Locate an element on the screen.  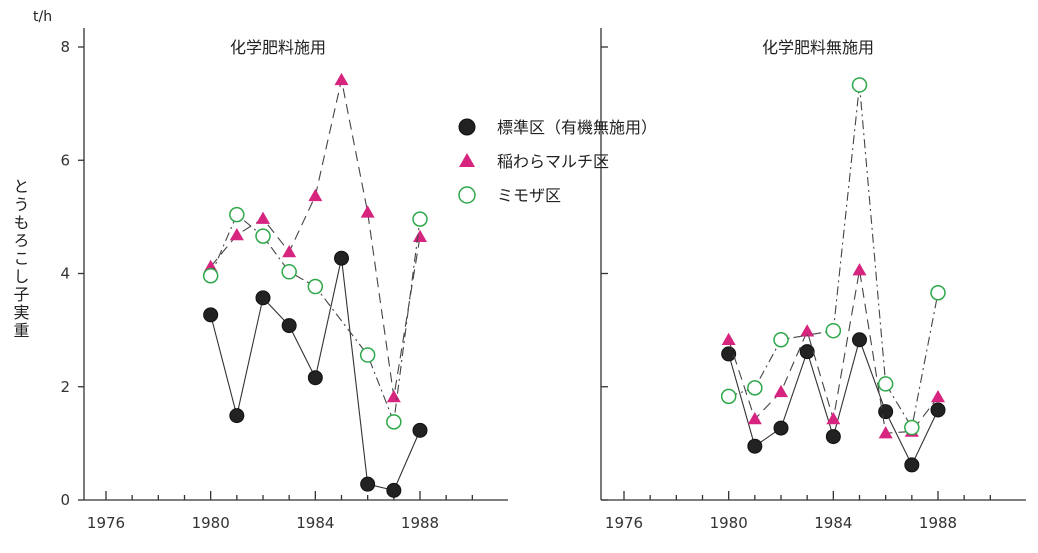
y-unit-label: t/h is located at coordinates (42, 17).